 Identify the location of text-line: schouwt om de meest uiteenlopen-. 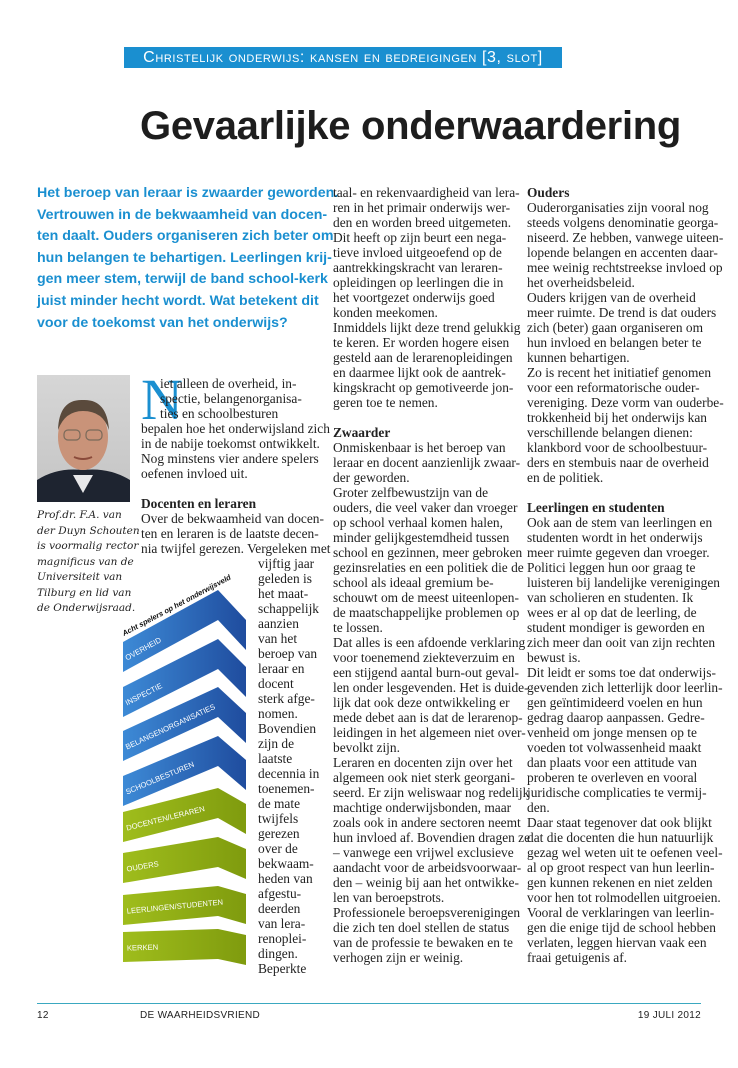
(426, 597).